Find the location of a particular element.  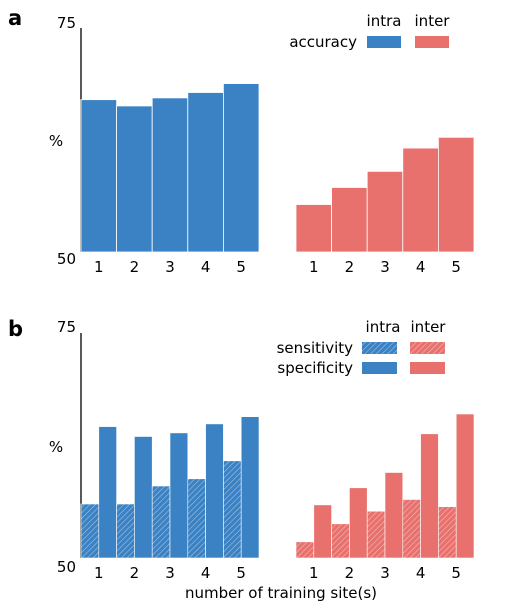

xtick-b-intra-4: 4 is located at coordinates (206, 573).